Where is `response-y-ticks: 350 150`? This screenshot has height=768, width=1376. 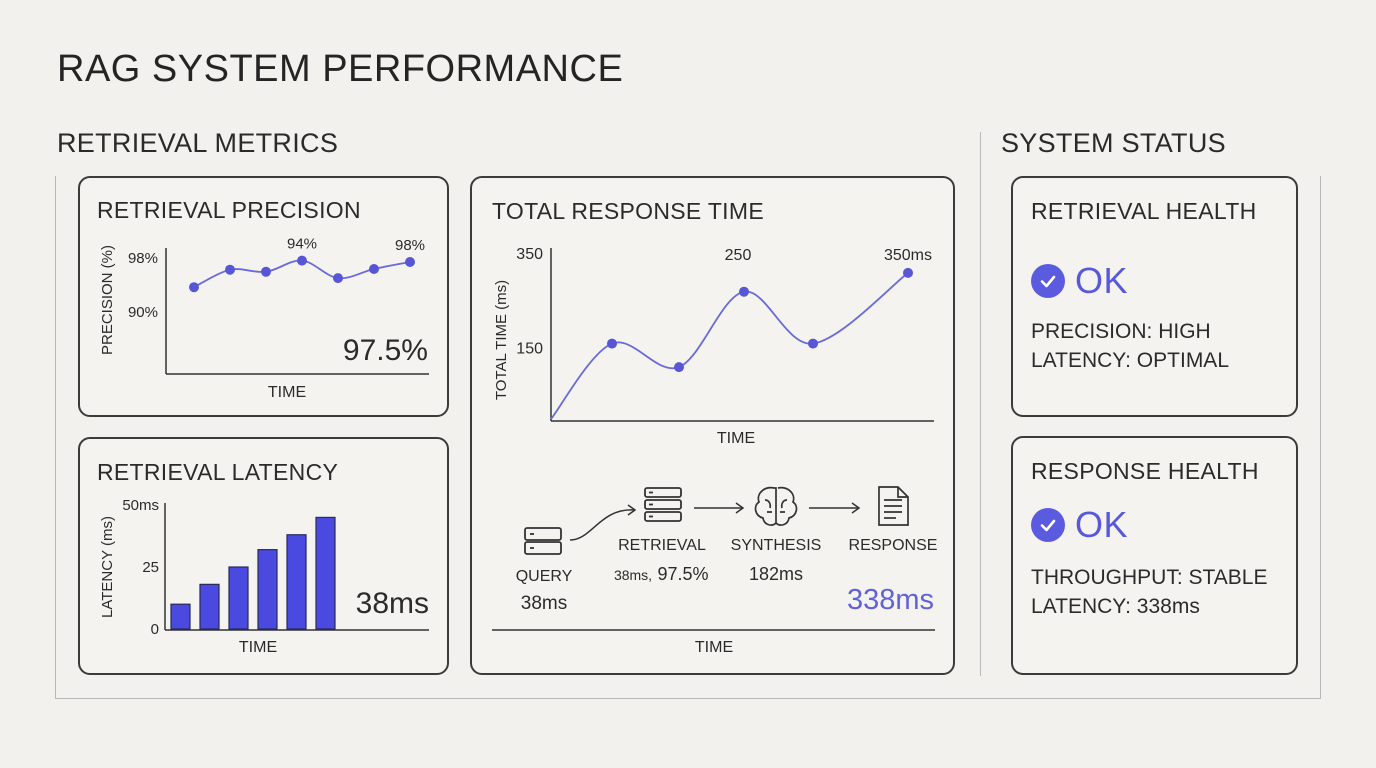
response-y-ticks: 350 150 is located at coordinates (529, 301).